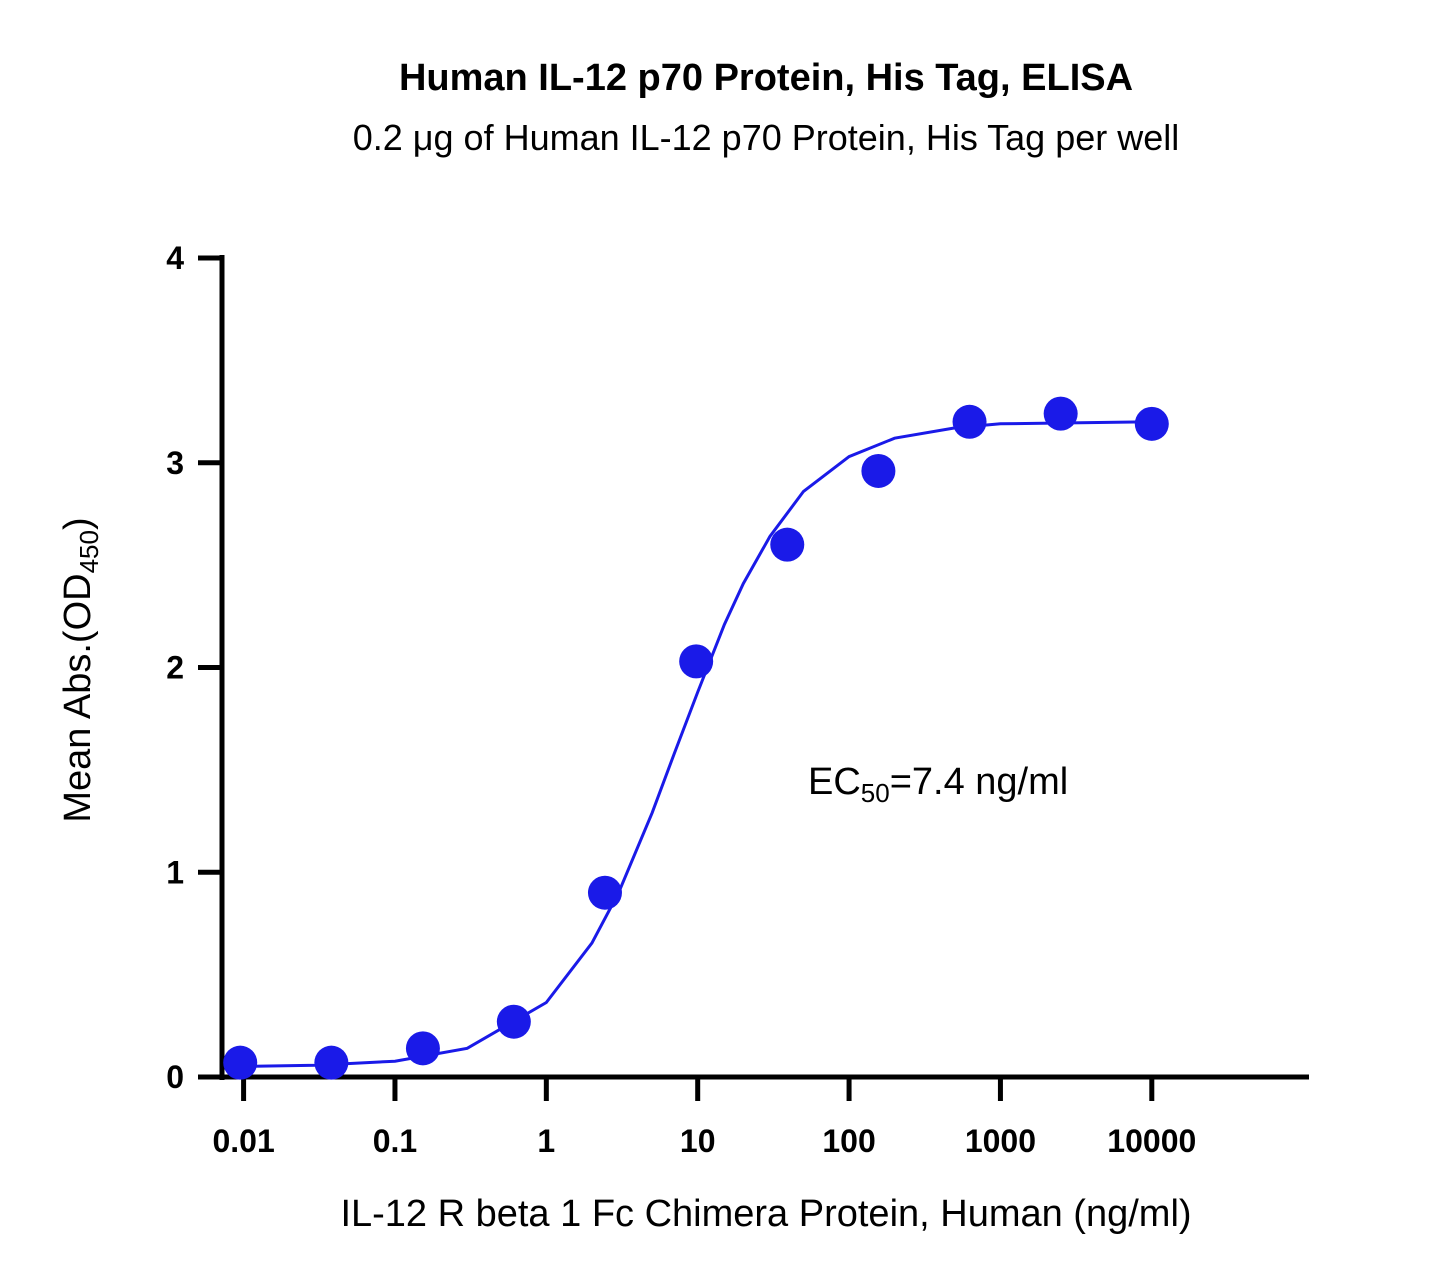 This screenshot has height=1277, width=1445. I want to click on x-tick-label: 10, so click(698, 1141).